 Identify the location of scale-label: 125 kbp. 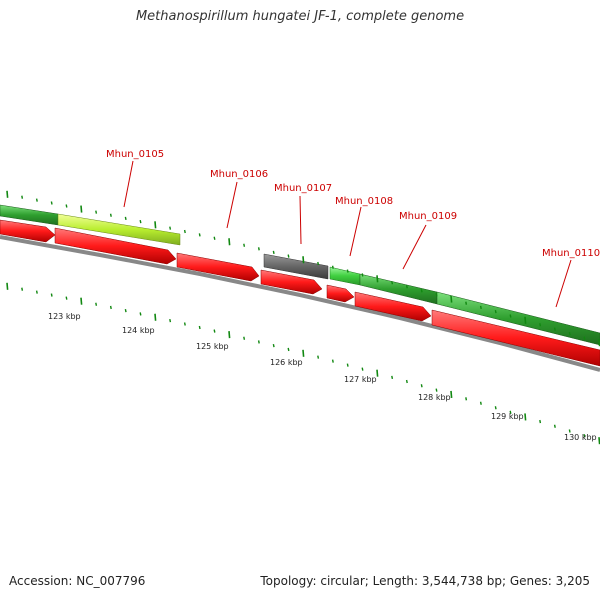
(212, 346).